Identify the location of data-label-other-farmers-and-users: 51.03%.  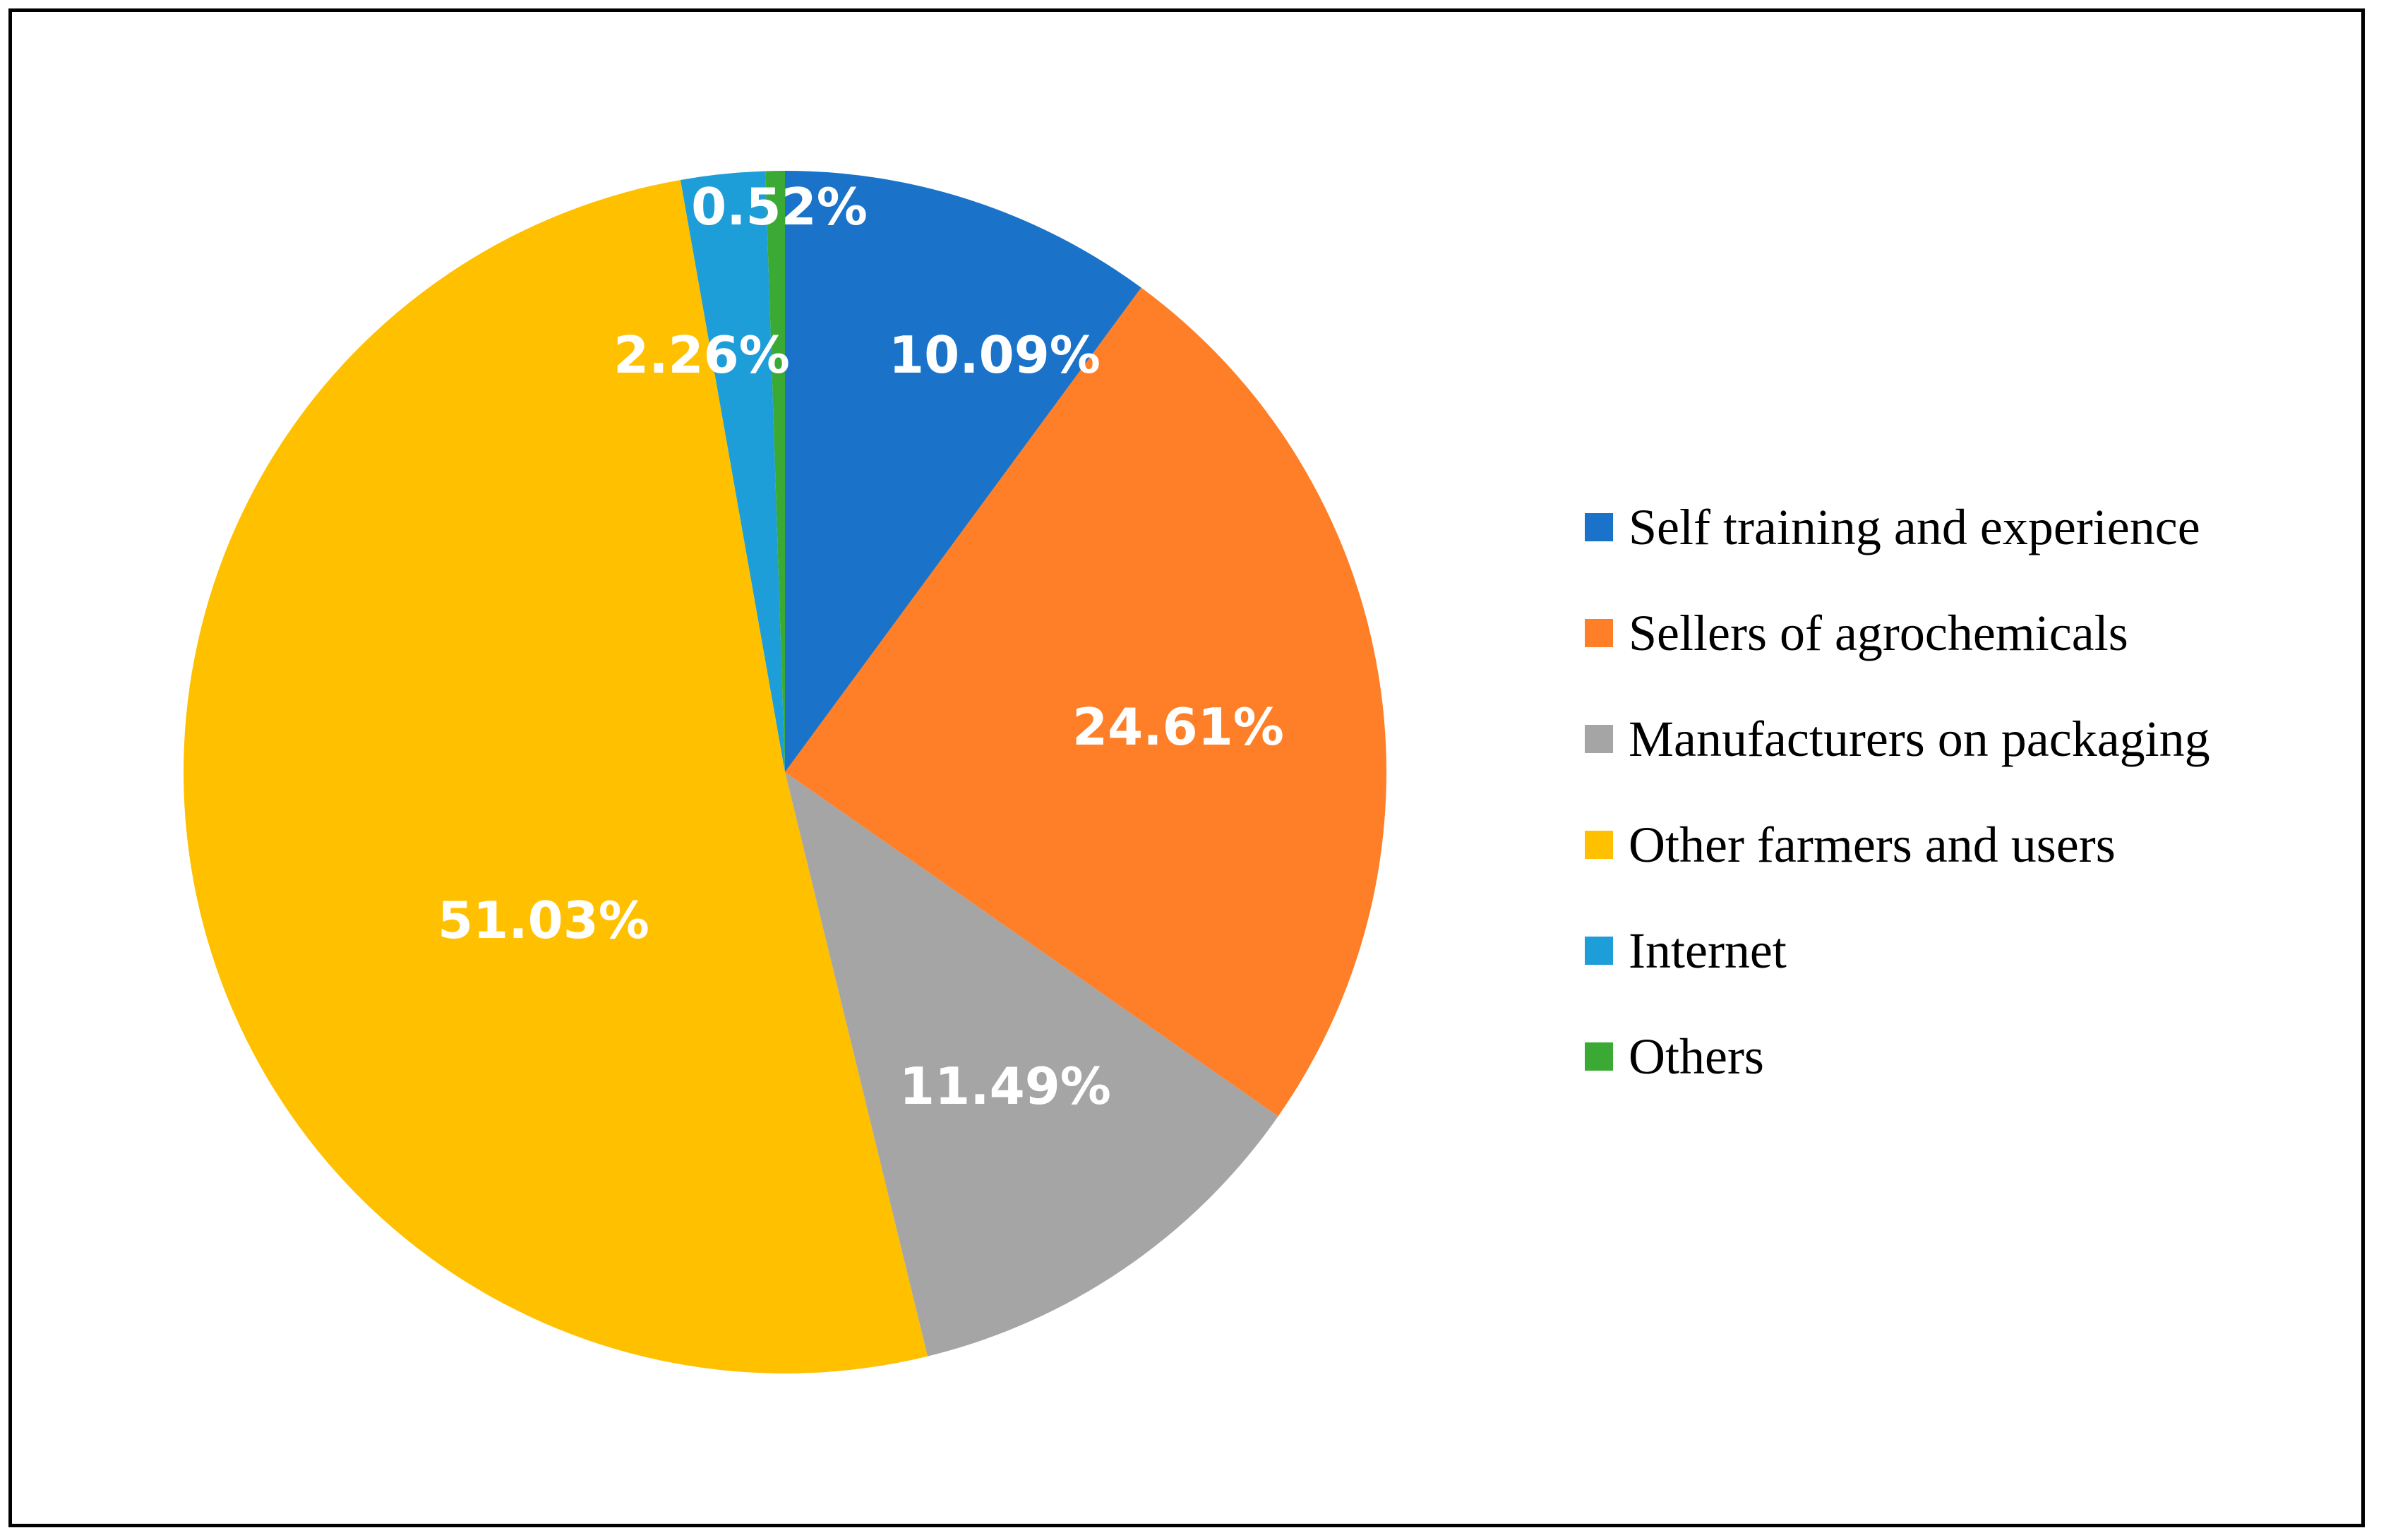
(543, 920).